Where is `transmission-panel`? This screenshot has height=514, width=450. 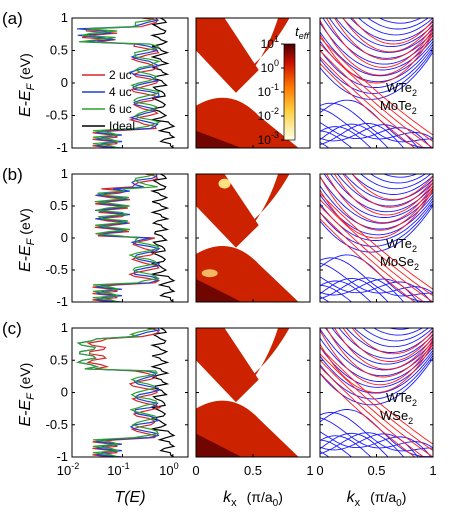
transmission-panel is located at coordinates (130, 83).